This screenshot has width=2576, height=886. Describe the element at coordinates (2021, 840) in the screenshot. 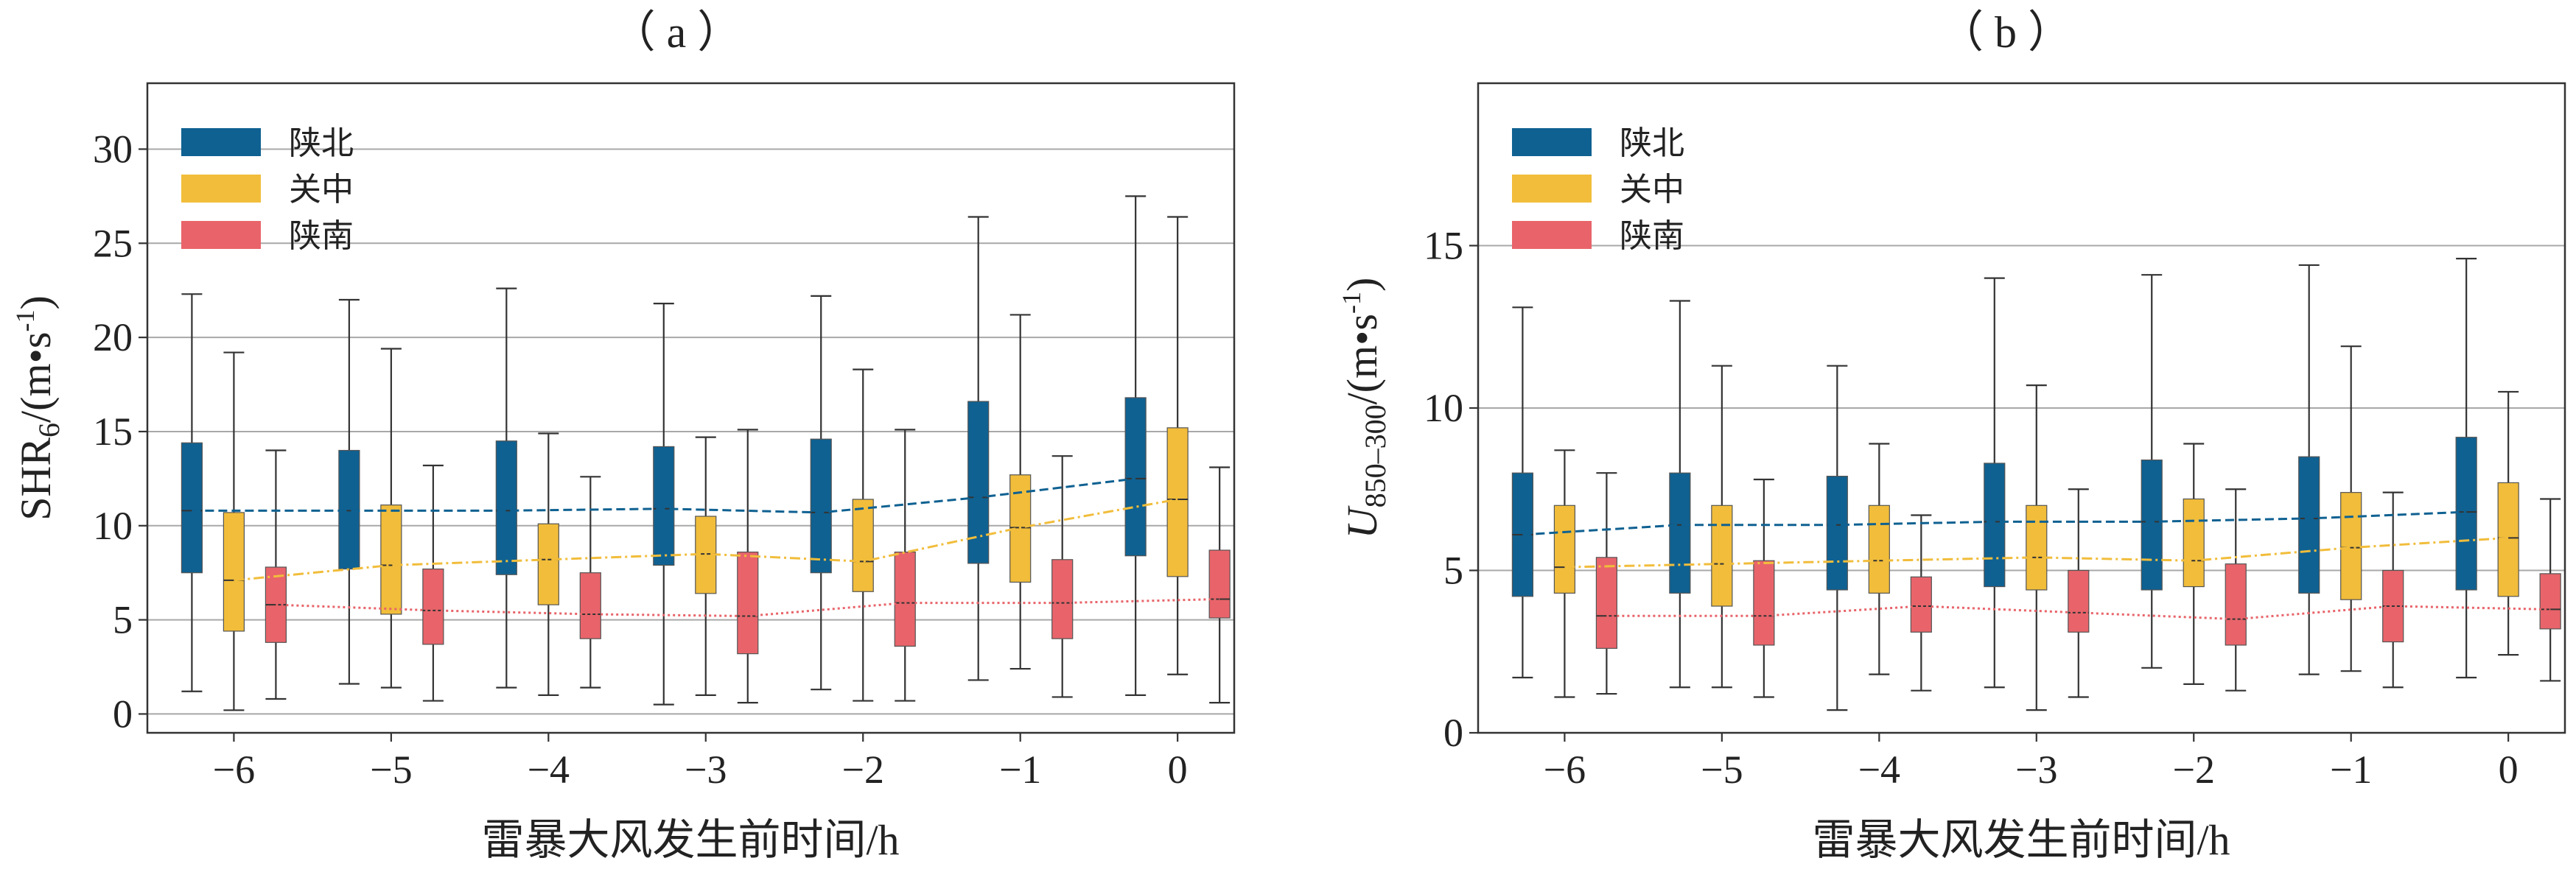

I see `panel-b-x-axis-title: 雷暴大风发生前时间/h` at that location.